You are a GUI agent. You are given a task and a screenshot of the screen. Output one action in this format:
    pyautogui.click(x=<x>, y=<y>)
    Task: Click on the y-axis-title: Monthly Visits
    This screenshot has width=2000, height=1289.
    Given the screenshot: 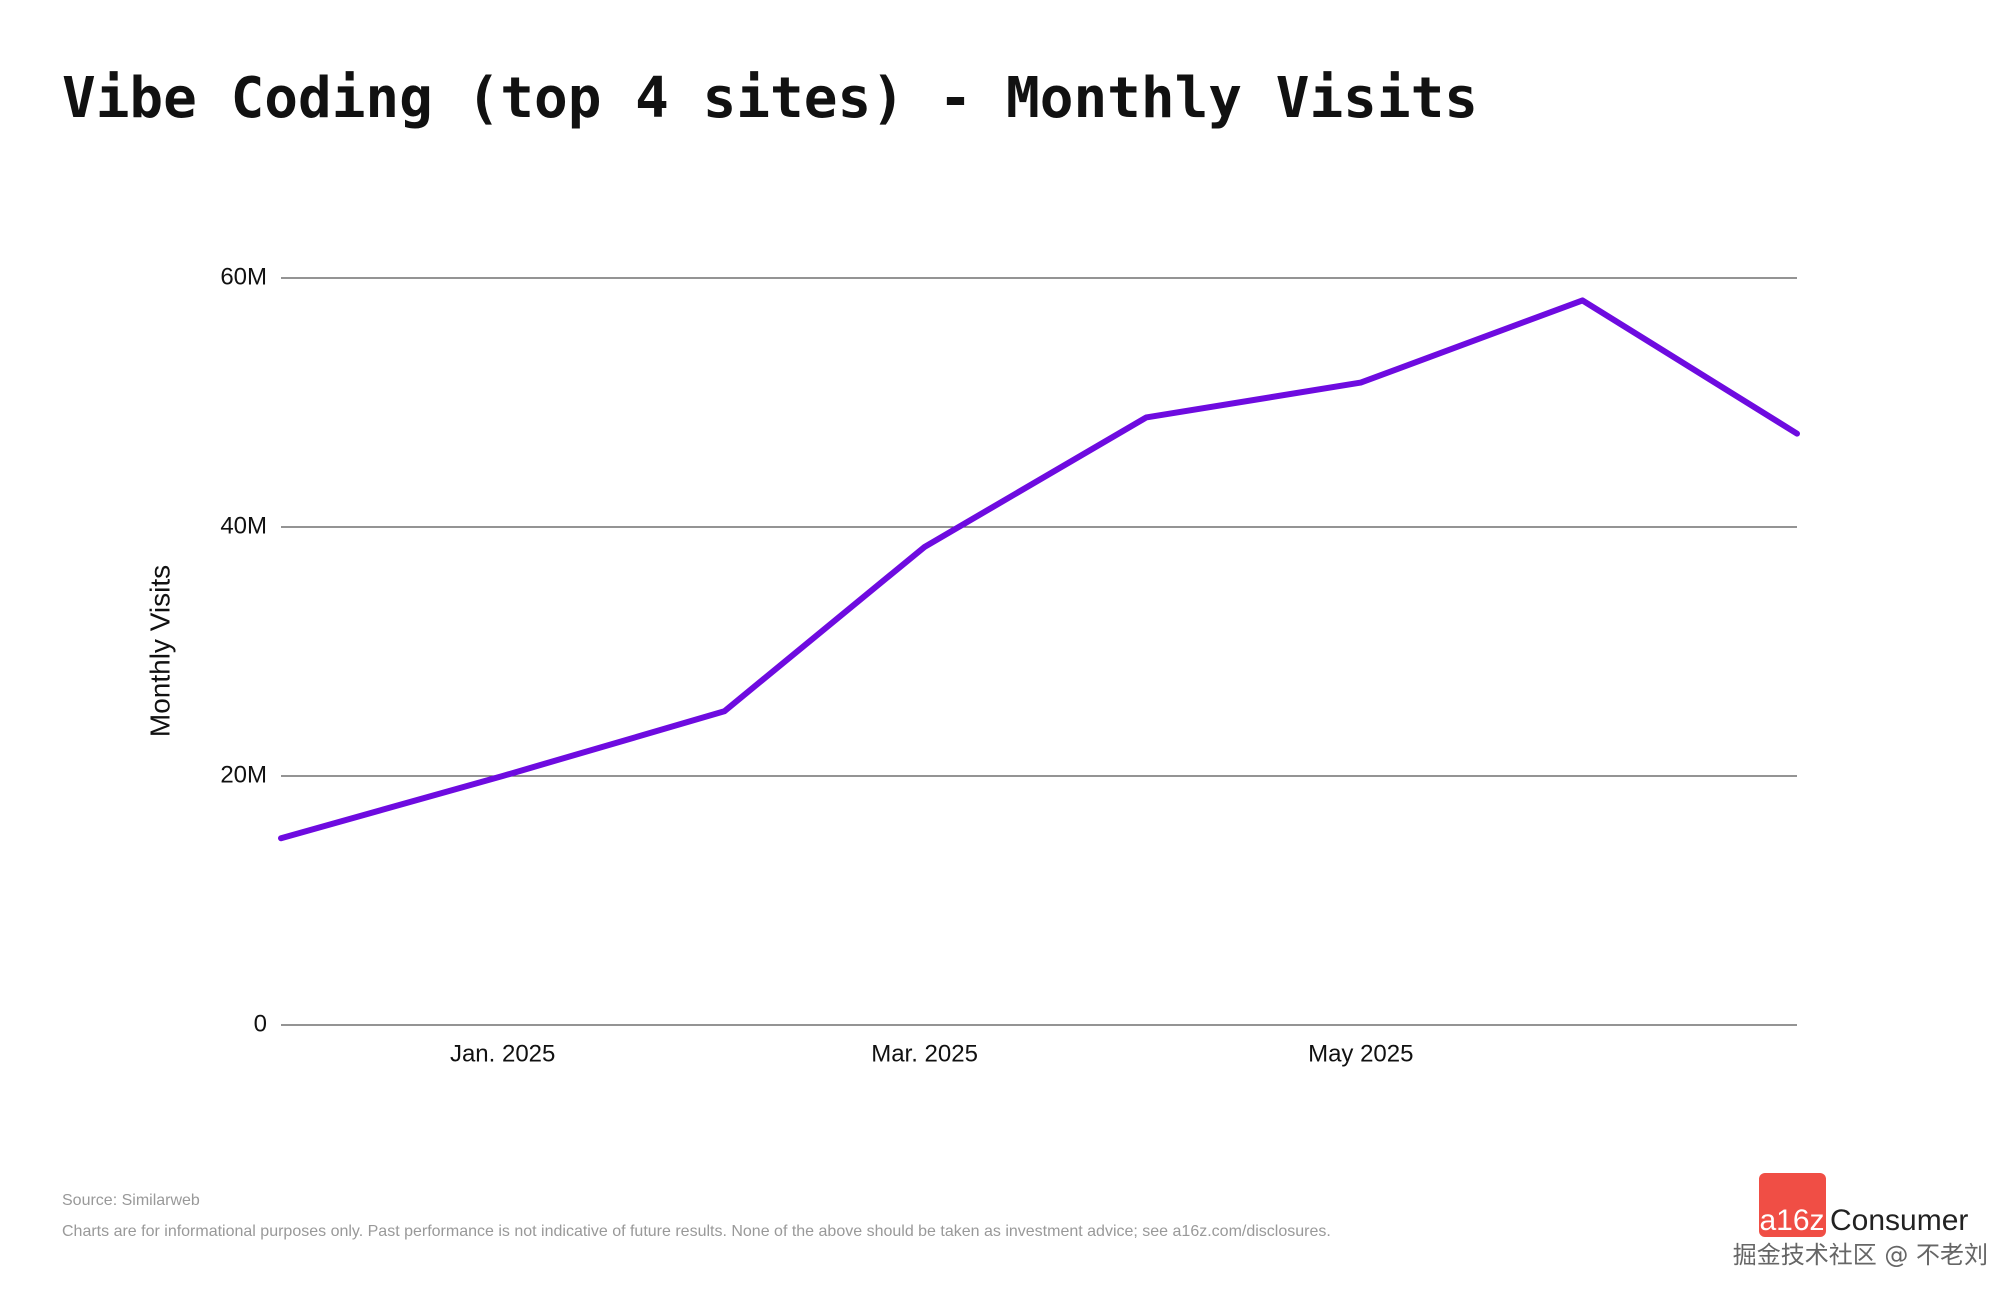 What is the action you would take?
    pyautogui.click(x=159, y=651)
    